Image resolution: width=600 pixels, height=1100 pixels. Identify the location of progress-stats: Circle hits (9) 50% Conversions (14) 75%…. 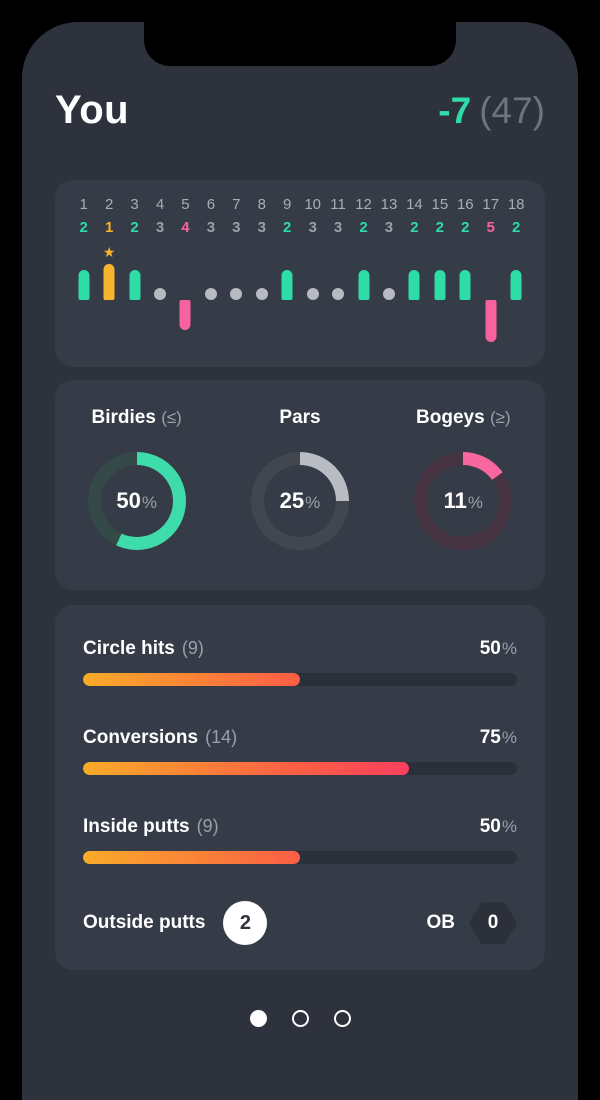
(300, 750).